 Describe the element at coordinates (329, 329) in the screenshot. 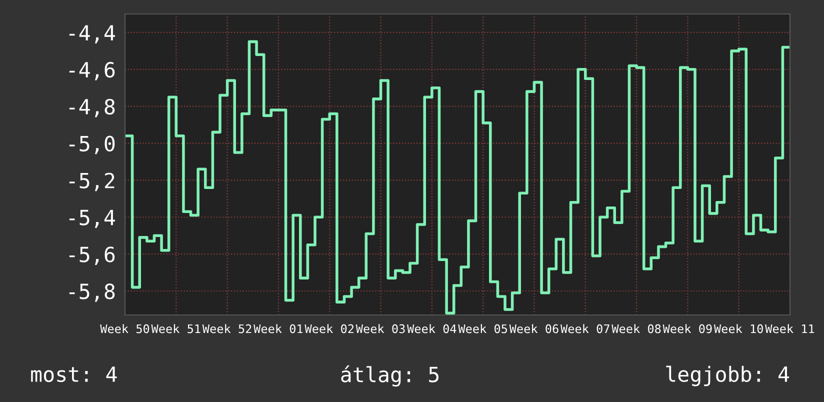

I see `x-tick-label: Week 02` at that location.